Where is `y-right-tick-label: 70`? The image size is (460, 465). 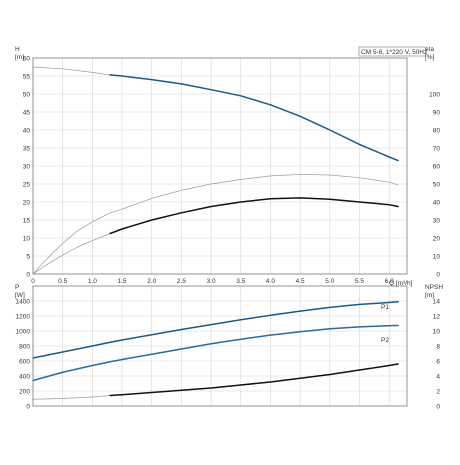
y-right-tick-label: 70 is located at coordinates (437, 148).